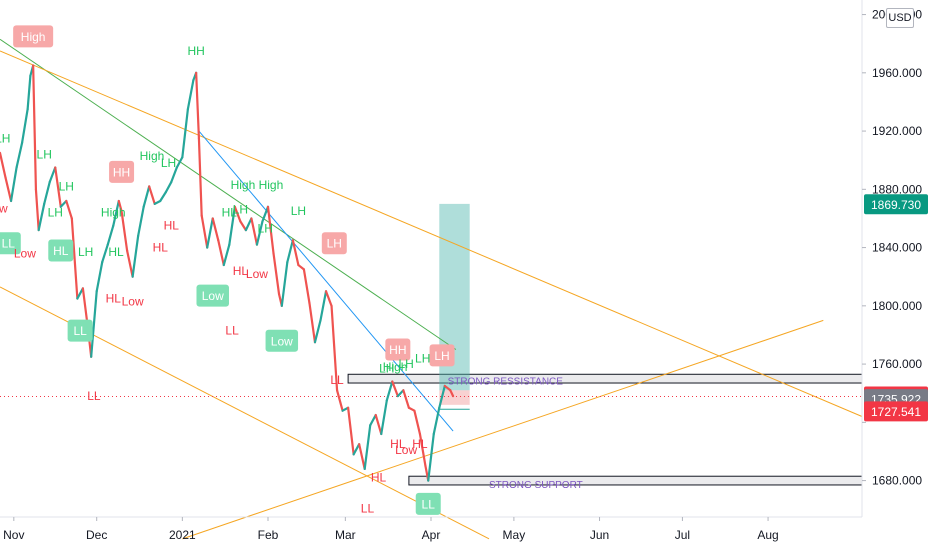 This screenshot has height=555, width=932. Describe the element at coordinates (900, 18) in the screenshot. I see `currency-button: USD` at that location.